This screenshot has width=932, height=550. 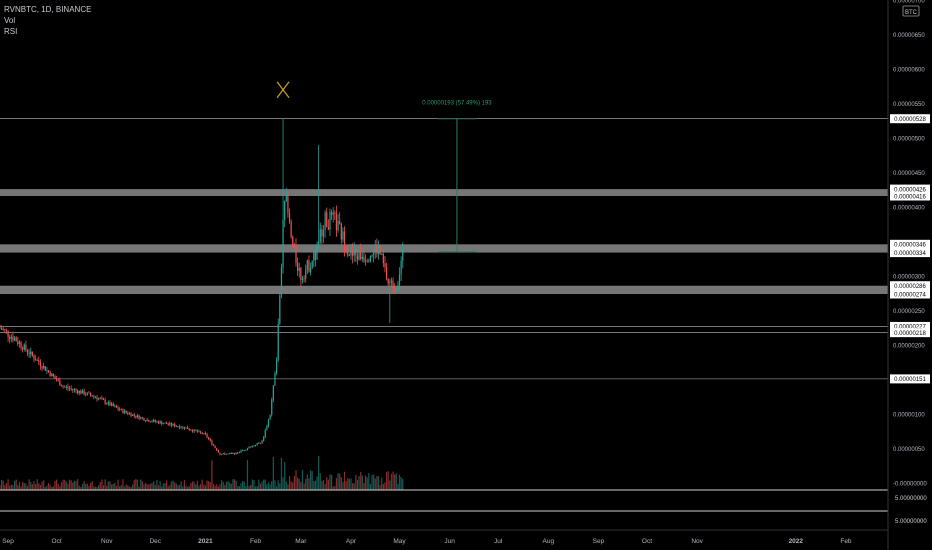 I want to click on currency-badge: BTC, so click(x=911, y=11).